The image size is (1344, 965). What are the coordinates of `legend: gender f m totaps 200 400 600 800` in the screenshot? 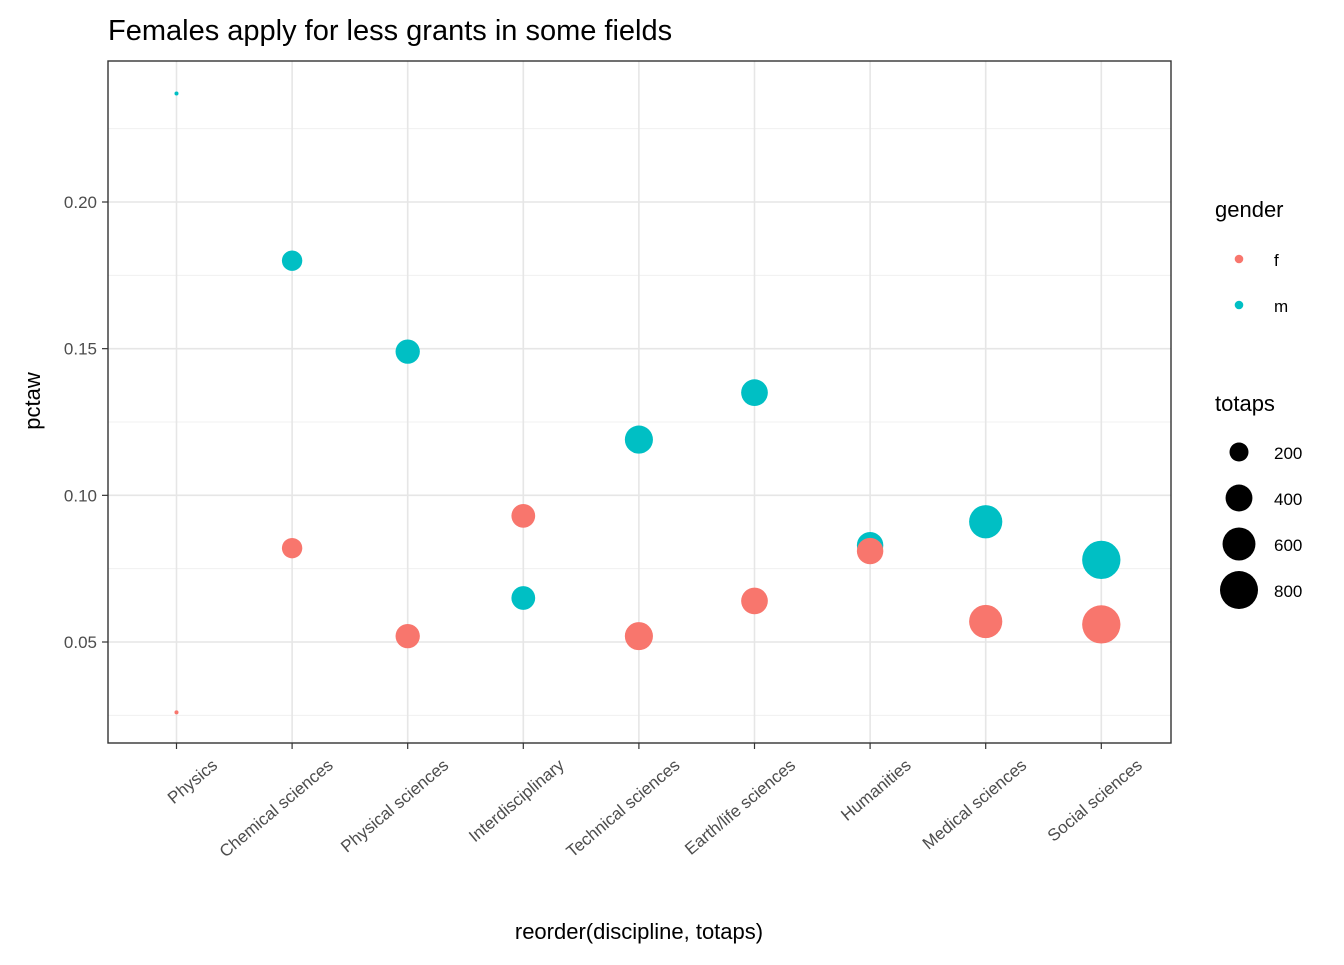 It's located at (1258, 403).